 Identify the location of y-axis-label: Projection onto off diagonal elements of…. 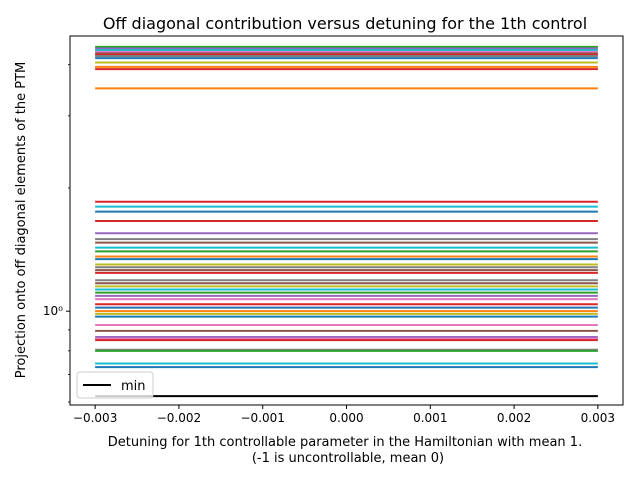
(21, 220).